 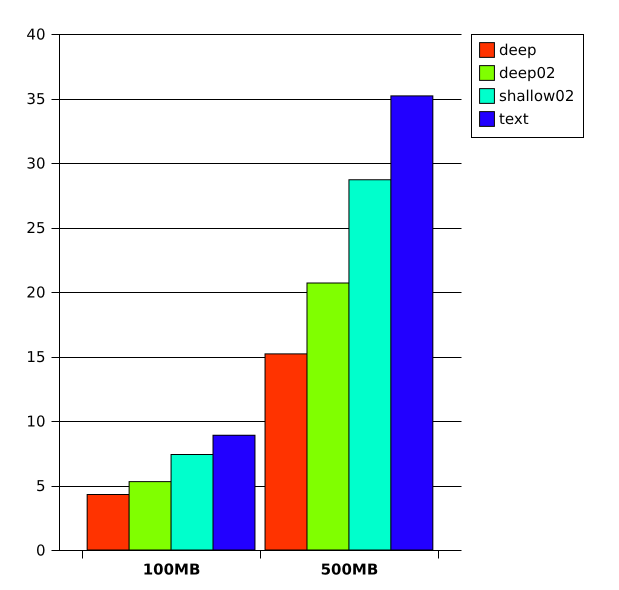 What do you see at coordinates (36, 163) in the screenshot?
I see `y-tick-label: 30` at bounding box center [36, 163].